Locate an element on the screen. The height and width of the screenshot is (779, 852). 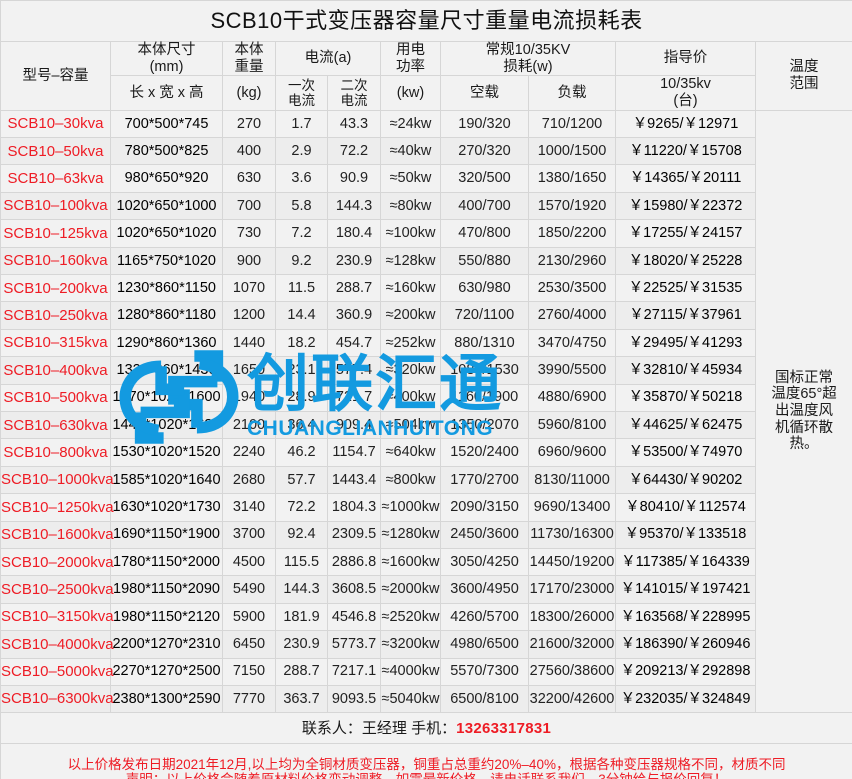
cell-body-weight: 1070 is located at coordinates (249, 288).